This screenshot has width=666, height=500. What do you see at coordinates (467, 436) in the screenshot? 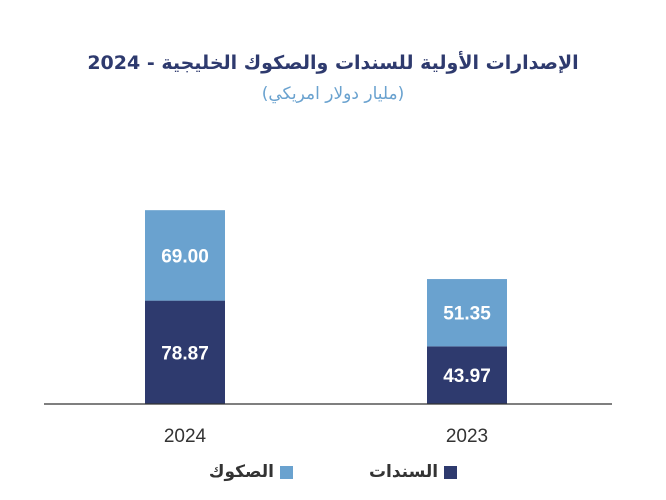
I see `x-tick-label-2023: 2023` at bounding box center [467, 436].